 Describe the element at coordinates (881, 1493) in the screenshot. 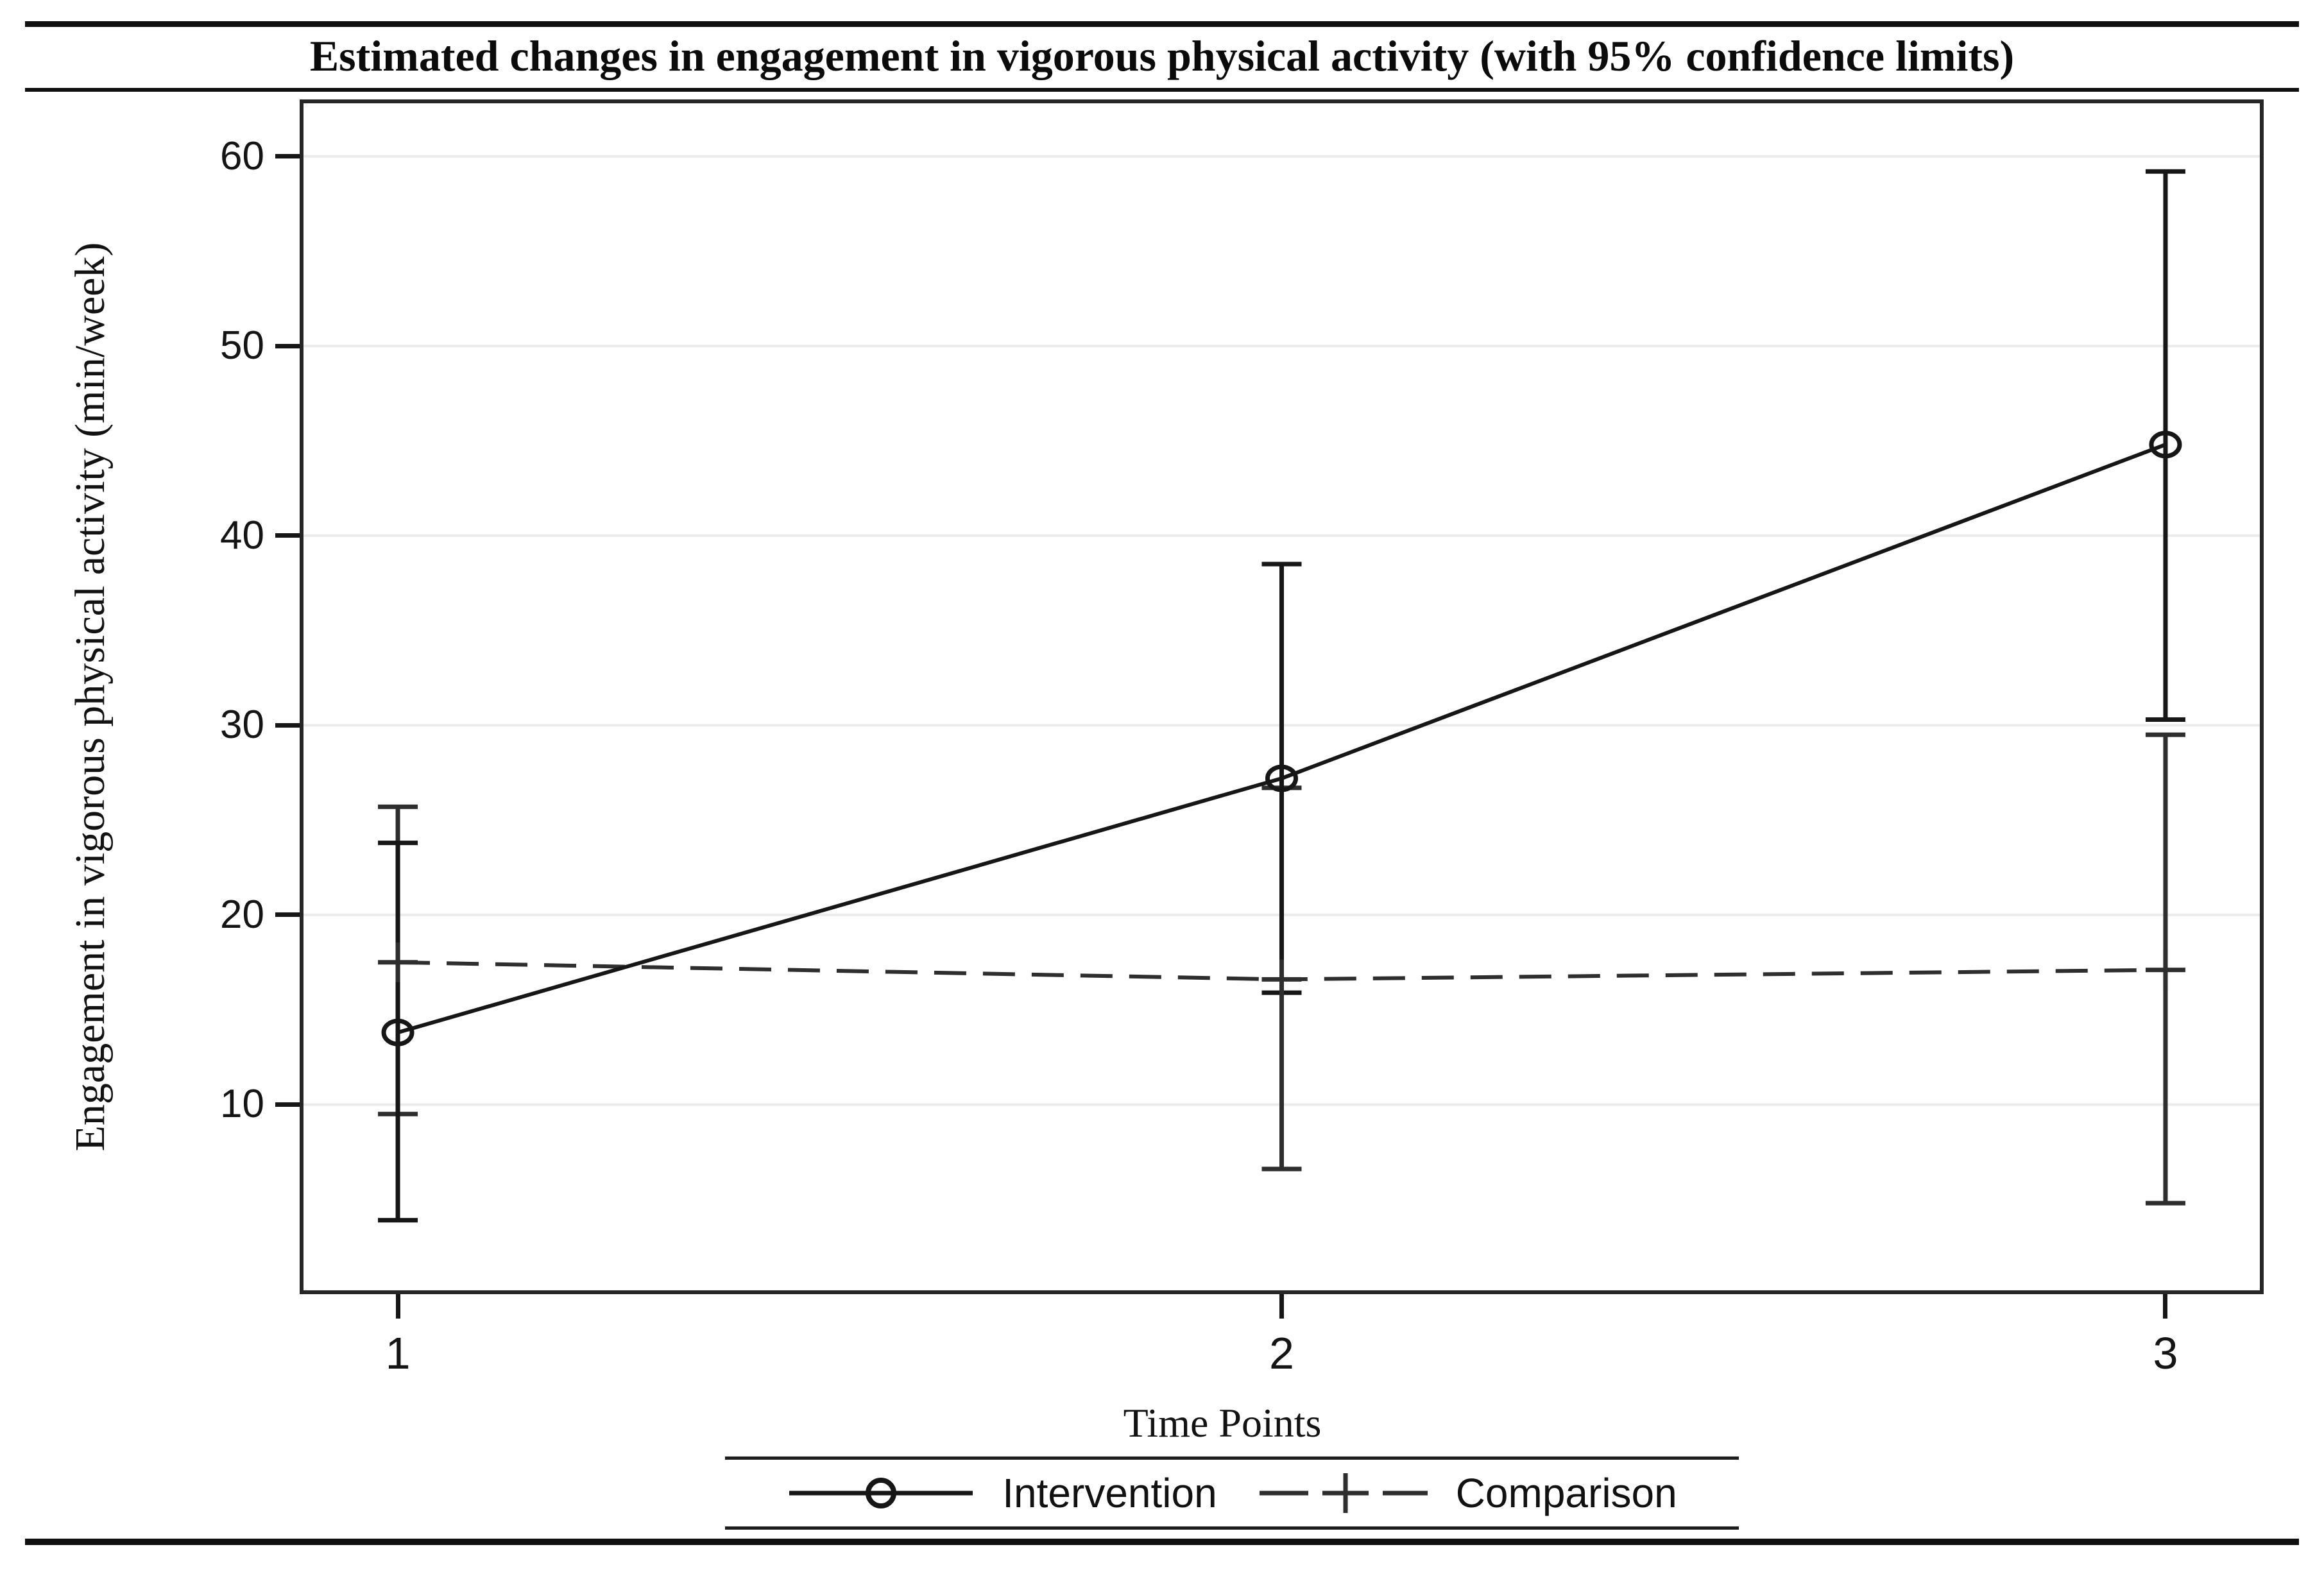

I see `legend-swatch-solid-circle-icon` at that location.